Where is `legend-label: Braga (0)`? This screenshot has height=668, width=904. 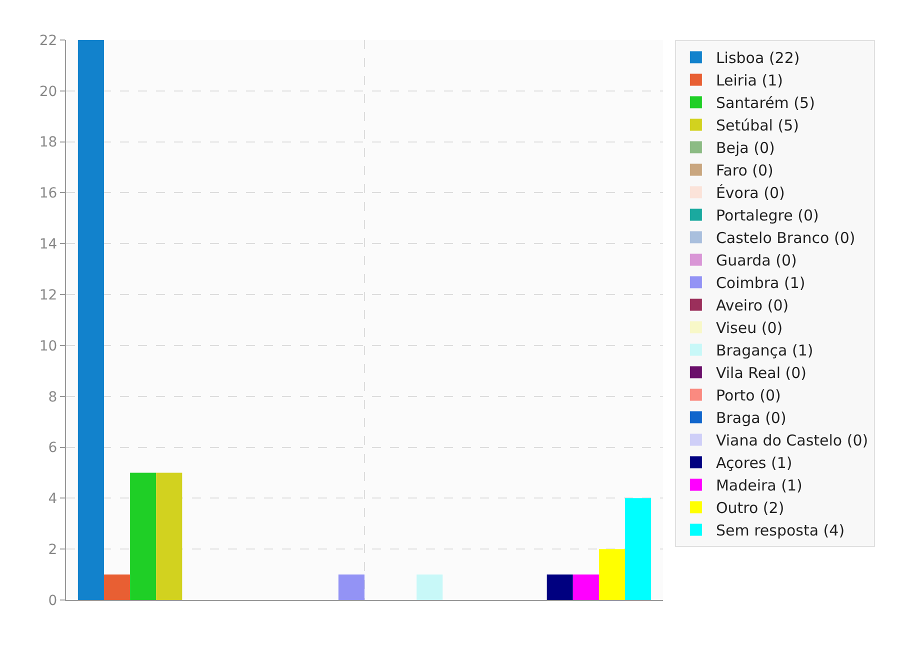
legend-label: Braga (0) is located at coordinates (751, 418).